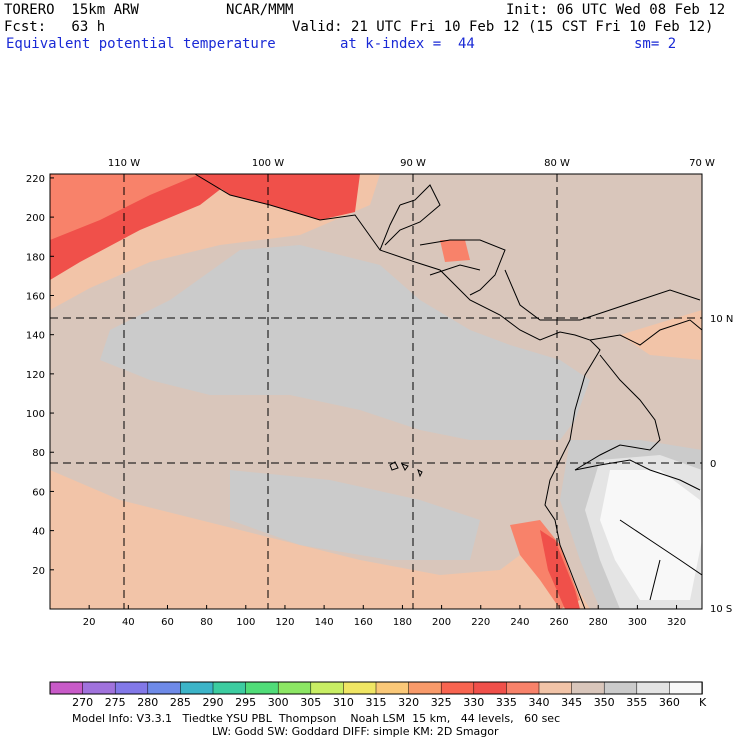 This screenshot has width=740, height=740. Describe the element at coordinates (604, 702) in the screenshot. I see `colorbar-label: 350` at that location.